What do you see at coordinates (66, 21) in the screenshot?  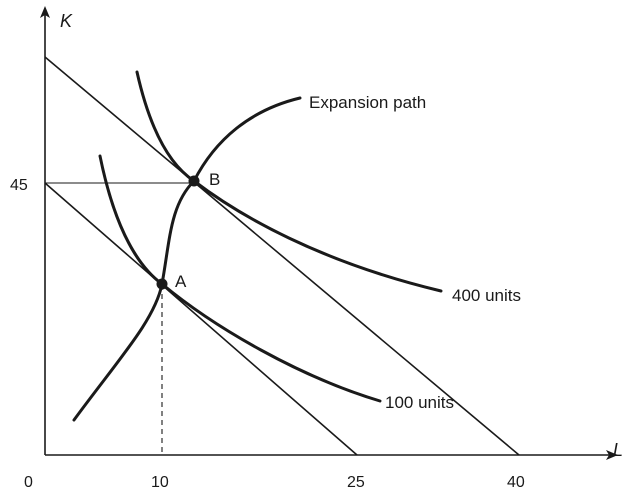 I see `y-axis-label: K` at bounding box center [66, 21].